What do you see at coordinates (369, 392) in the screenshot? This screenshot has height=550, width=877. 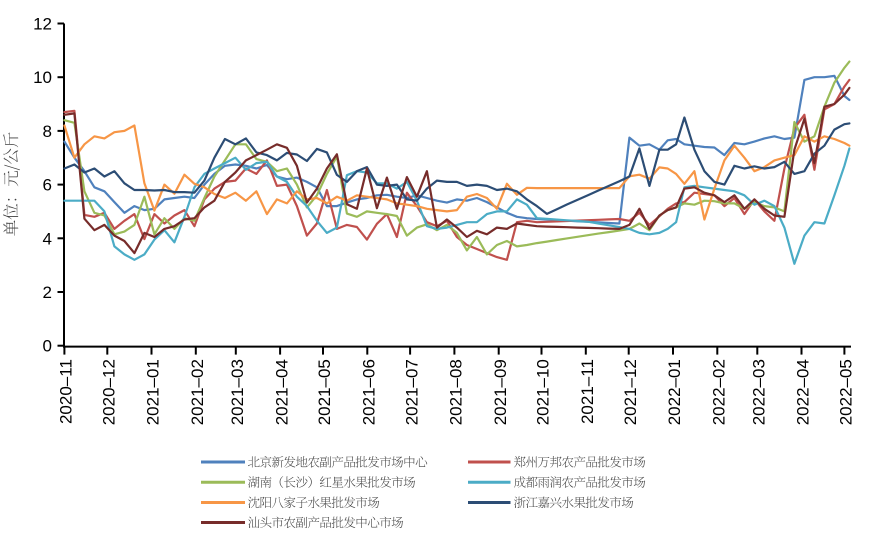 I see `svg-text: 2021–06` at bounding box center [369, 392].